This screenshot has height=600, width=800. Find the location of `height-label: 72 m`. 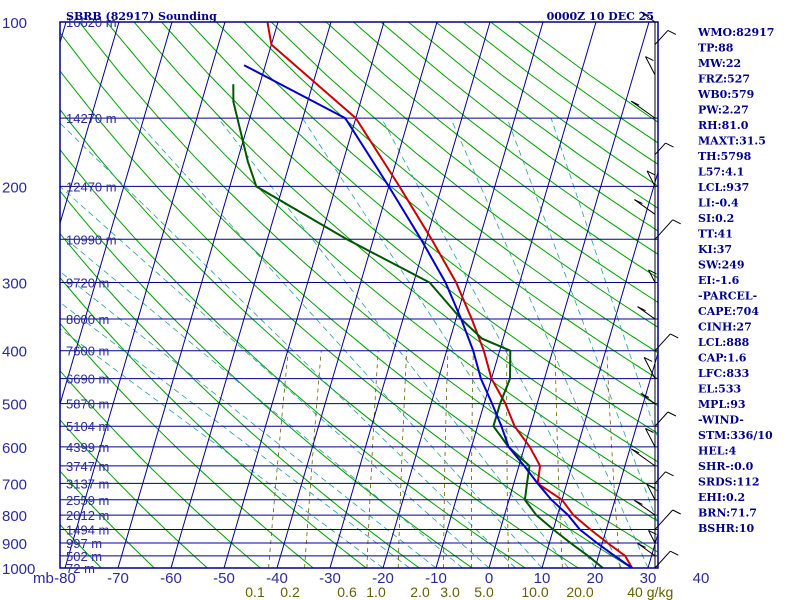

height-label: 72 m is located at coordinates (80, 568).